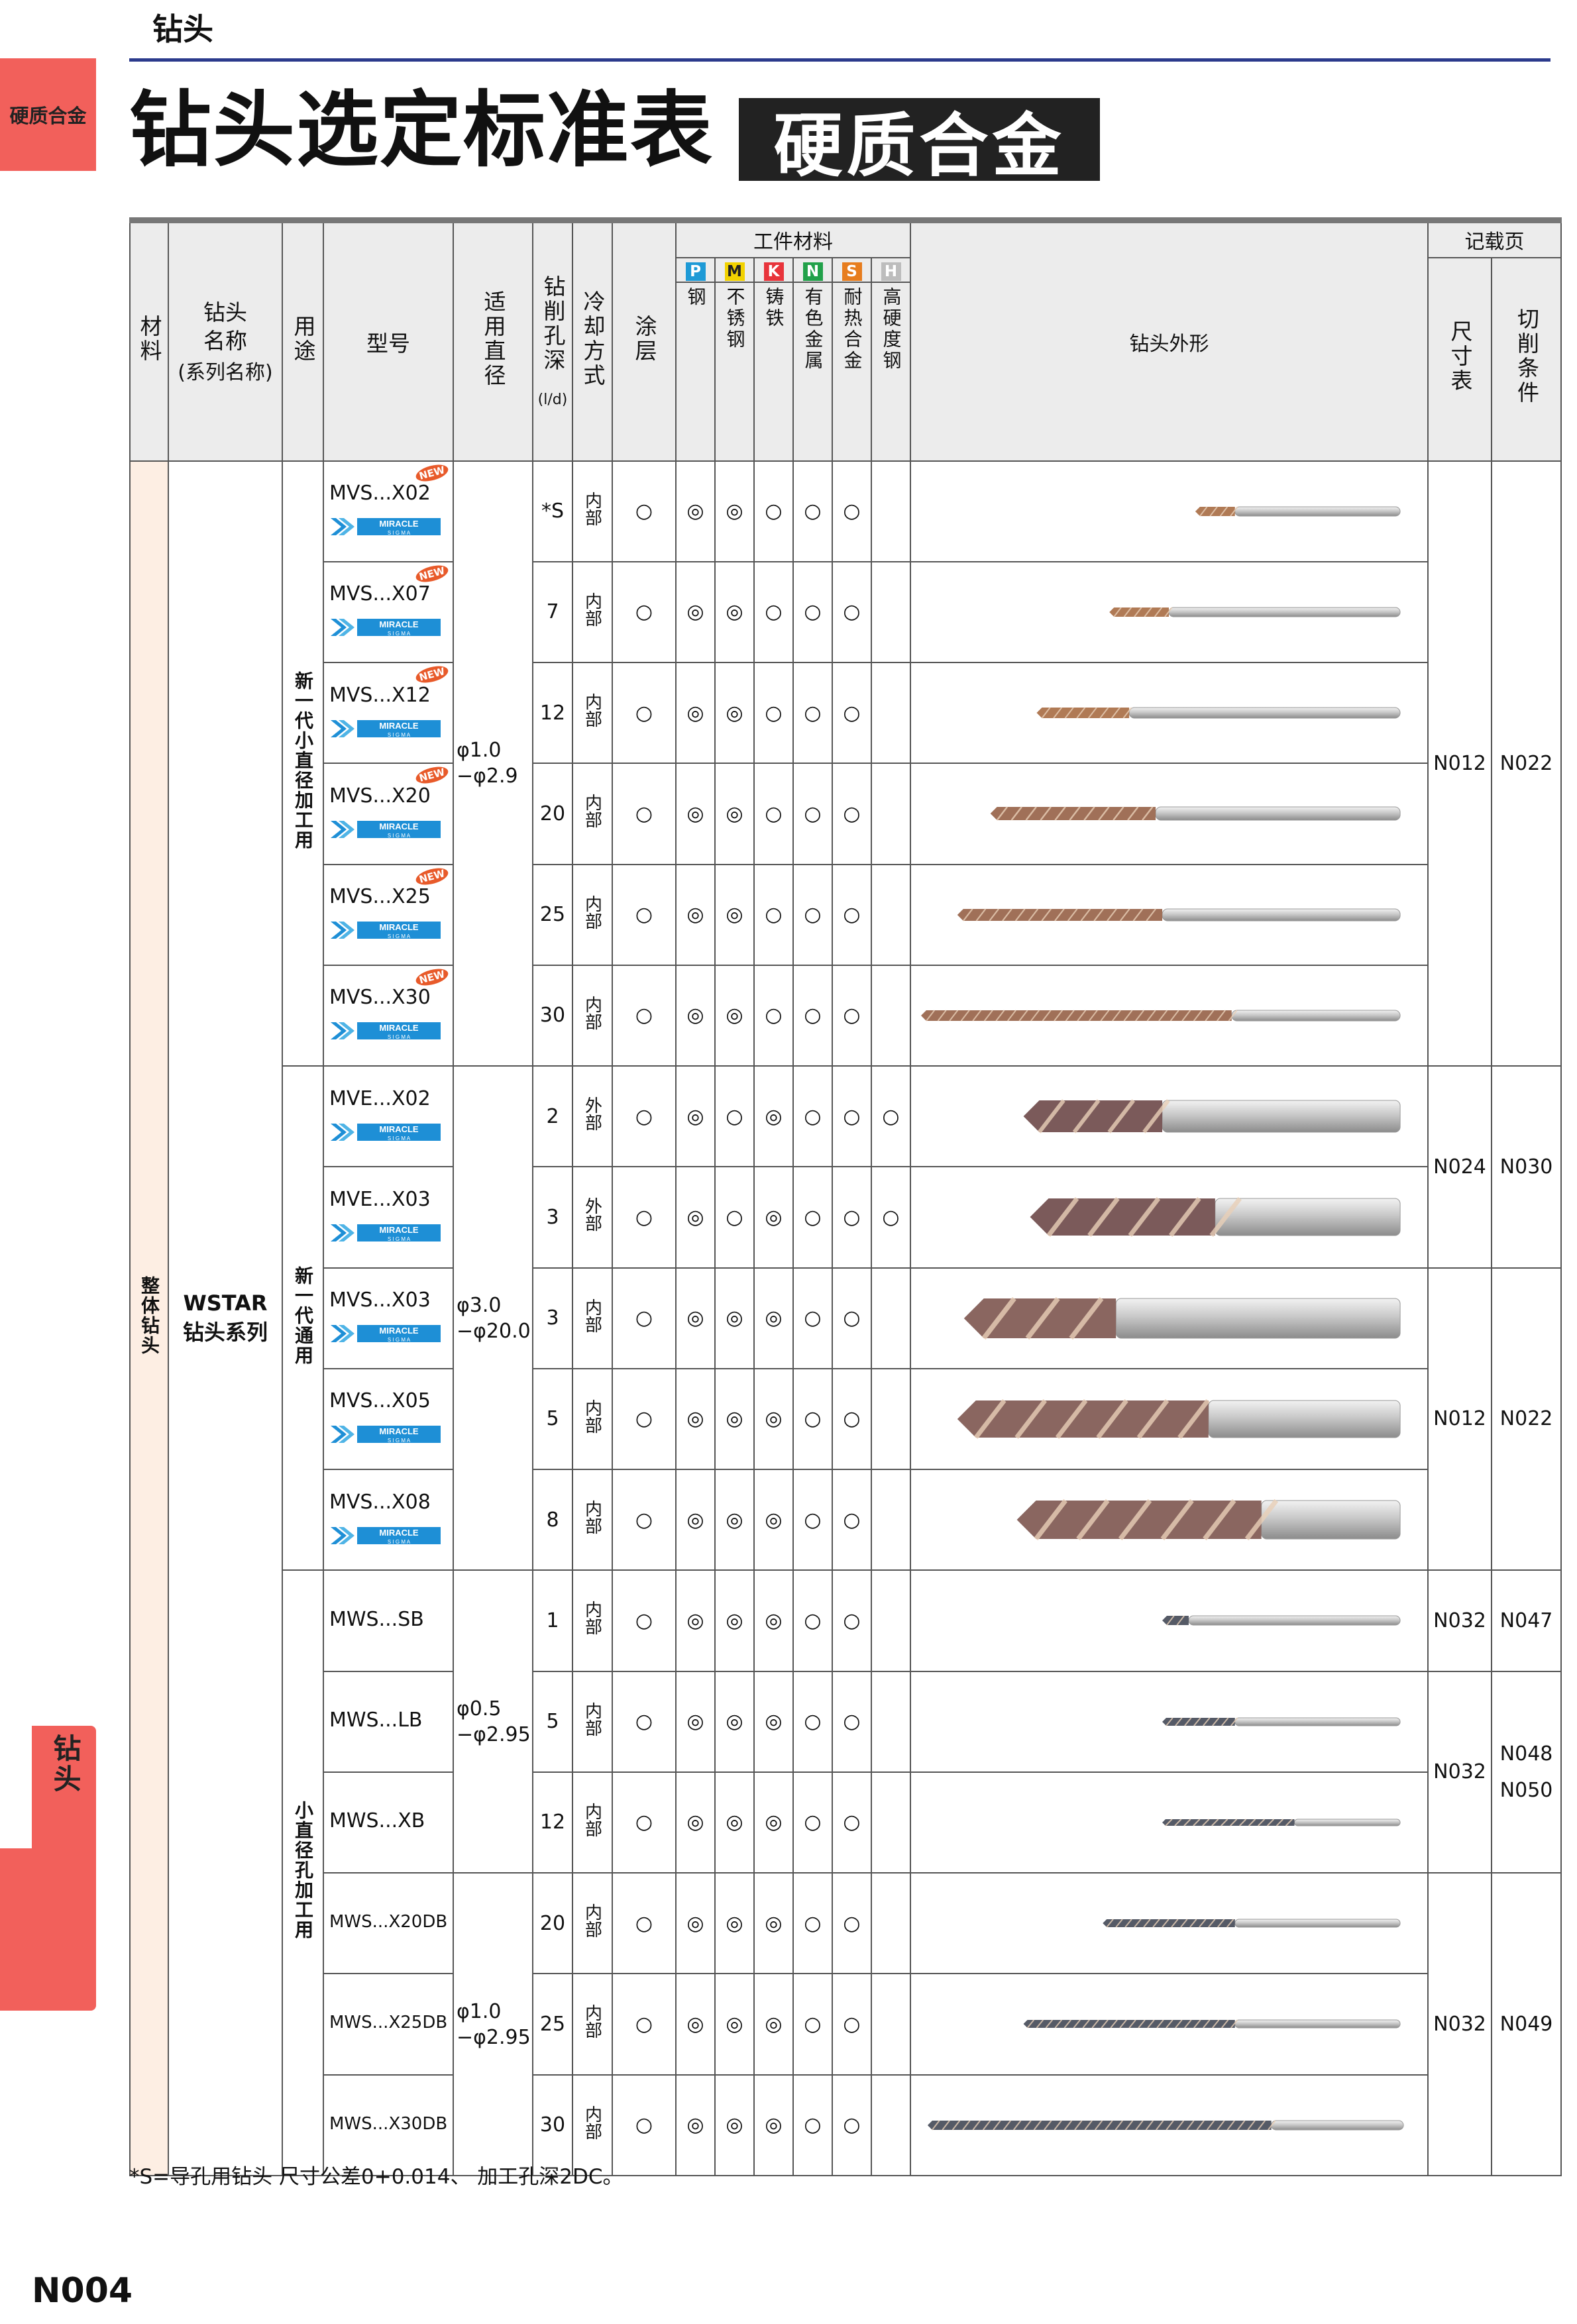  What do you see at coordinates (388, 1923) in the screenshot?
I see `model-cell: MWS...X20DB` at bounding box center [388, 1923].